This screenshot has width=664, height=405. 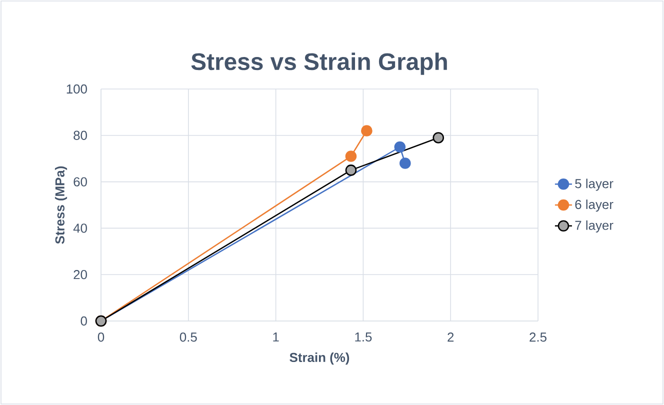 I want to click on x-tick-label: 1, so click(x=276, y=337).